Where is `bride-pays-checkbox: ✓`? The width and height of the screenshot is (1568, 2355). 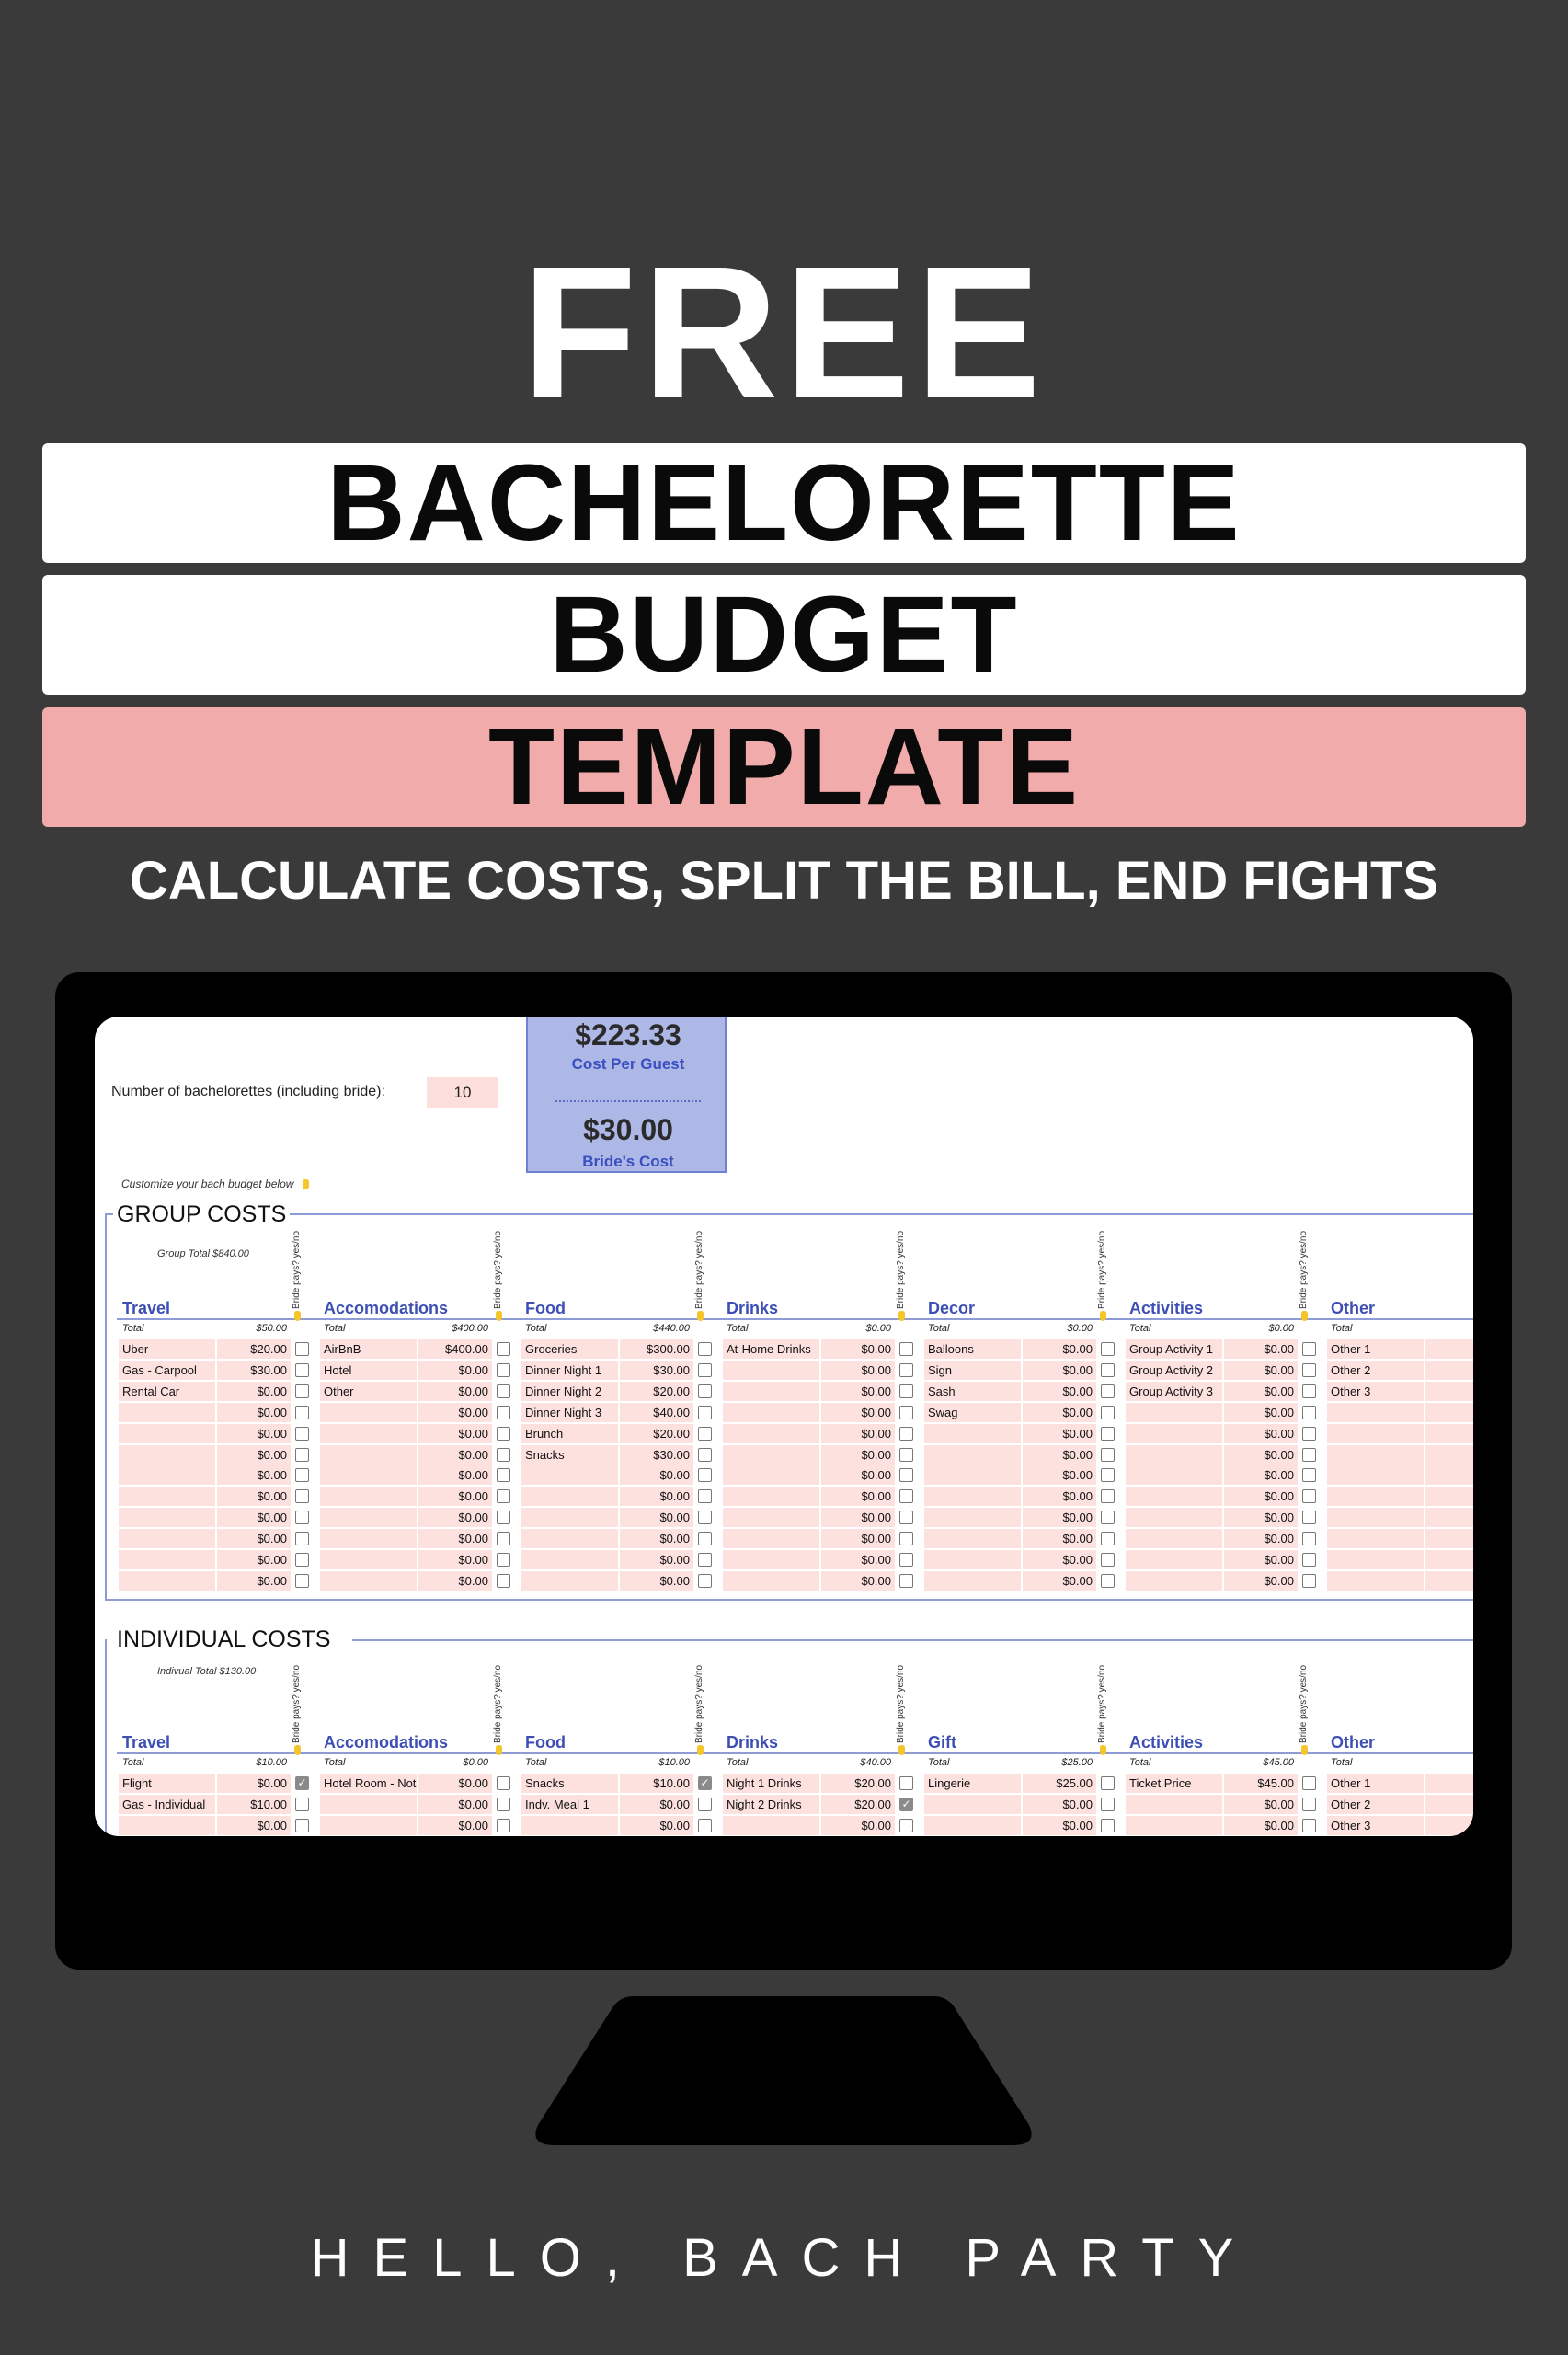
bride-pays-checkbox: ✓ is located at coordinates (705, 1783).